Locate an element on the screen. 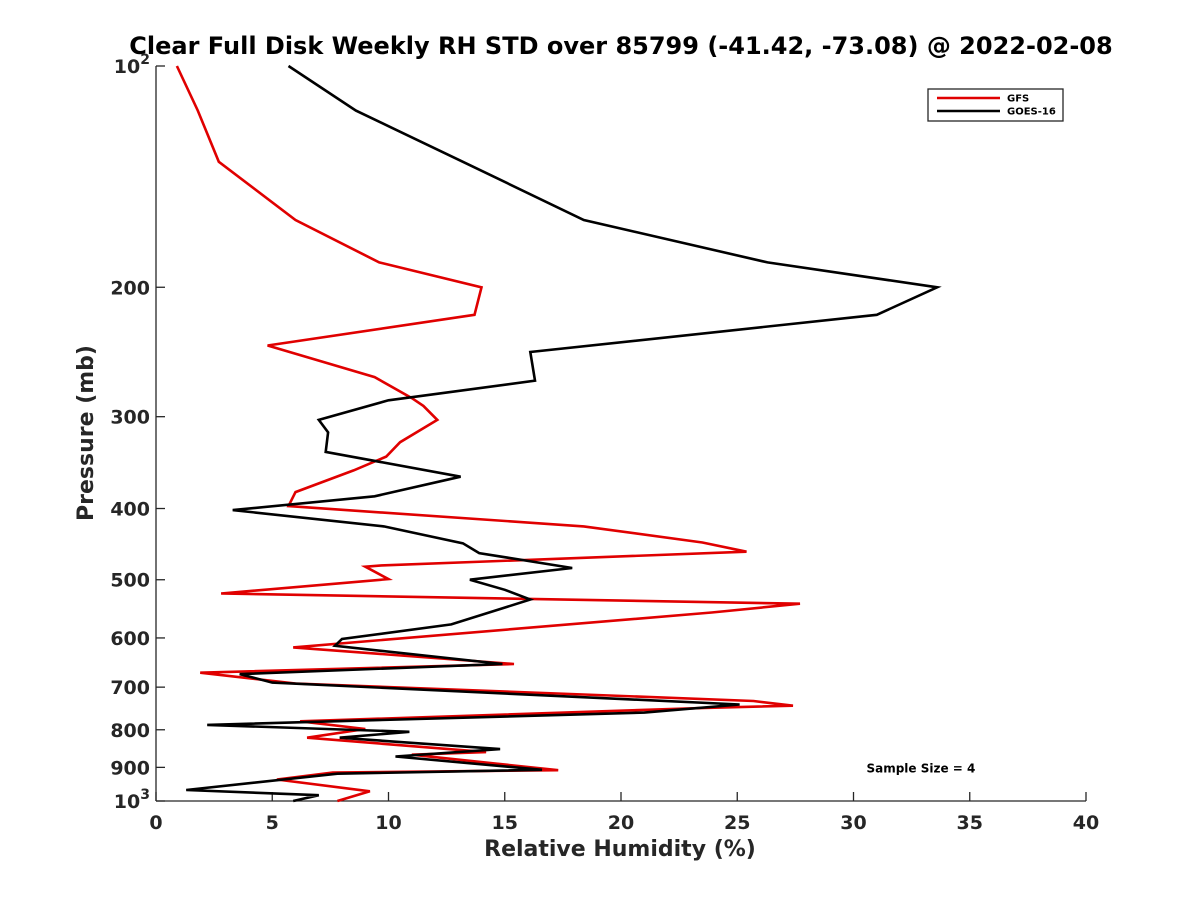 The width and height of the screenshot is (1200, 905). y-tick-label: 600 is located at coordinates (130, 639).